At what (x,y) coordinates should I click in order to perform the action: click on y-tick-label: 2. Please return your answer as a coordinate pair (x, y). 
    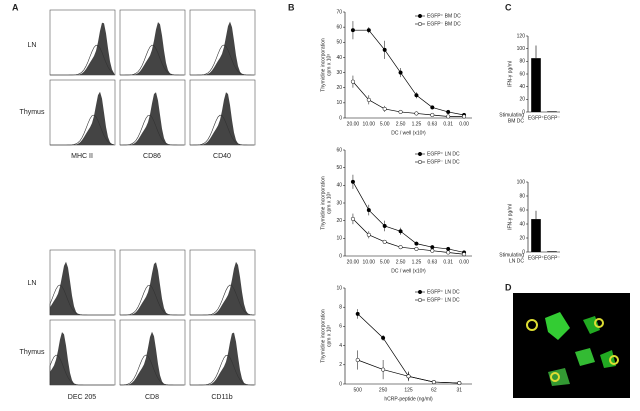
    Looking at the image, I should click on (340, 365).